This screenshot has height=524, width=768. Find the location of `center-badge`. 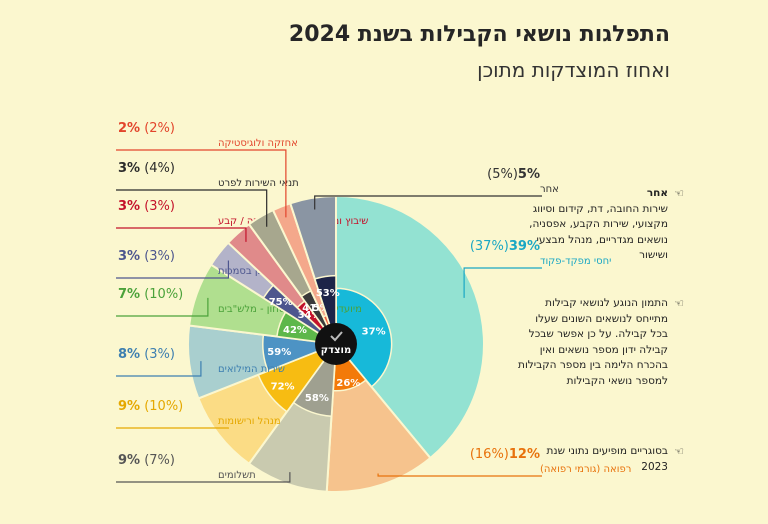

center-badge is located at coordinates (336, 344).